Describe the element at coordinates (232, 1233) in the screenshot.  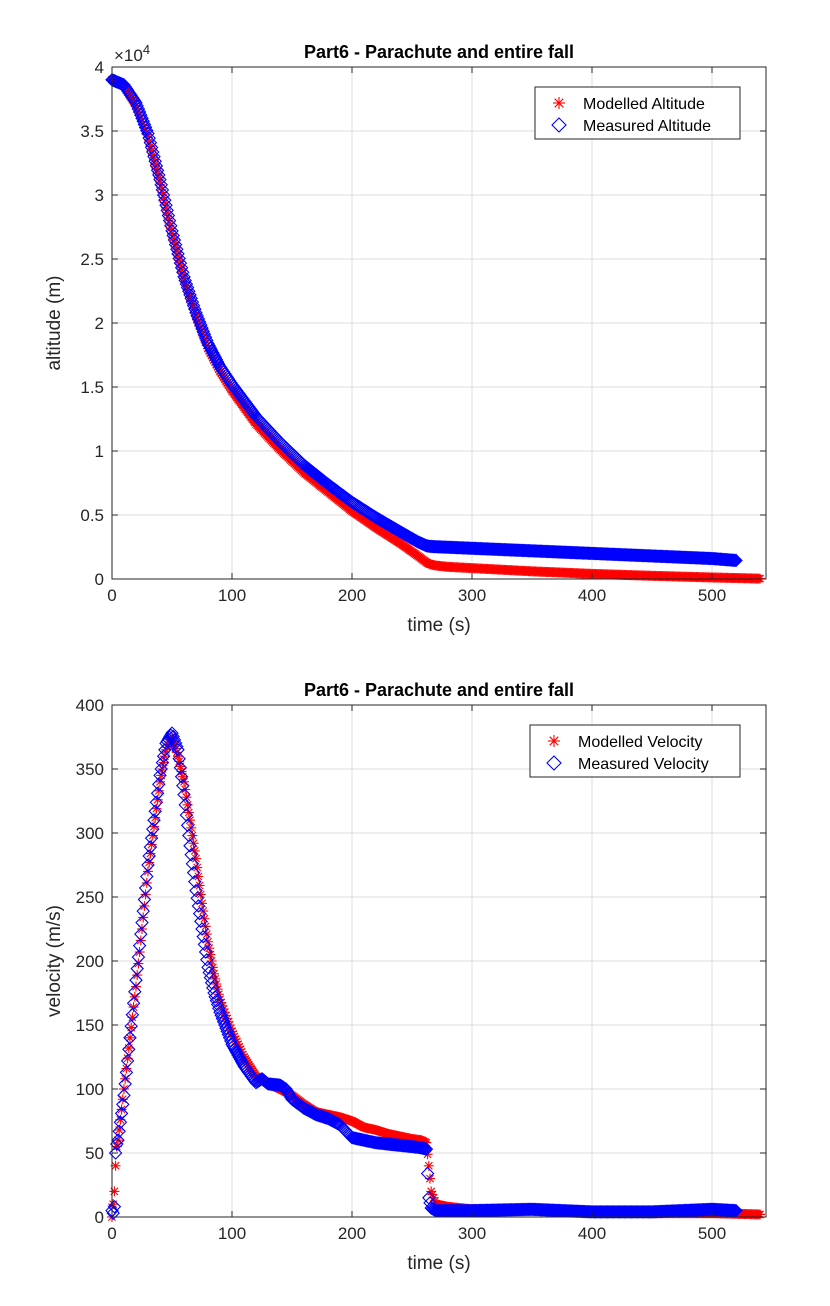
I see `x-tick-label: 100` at that location.